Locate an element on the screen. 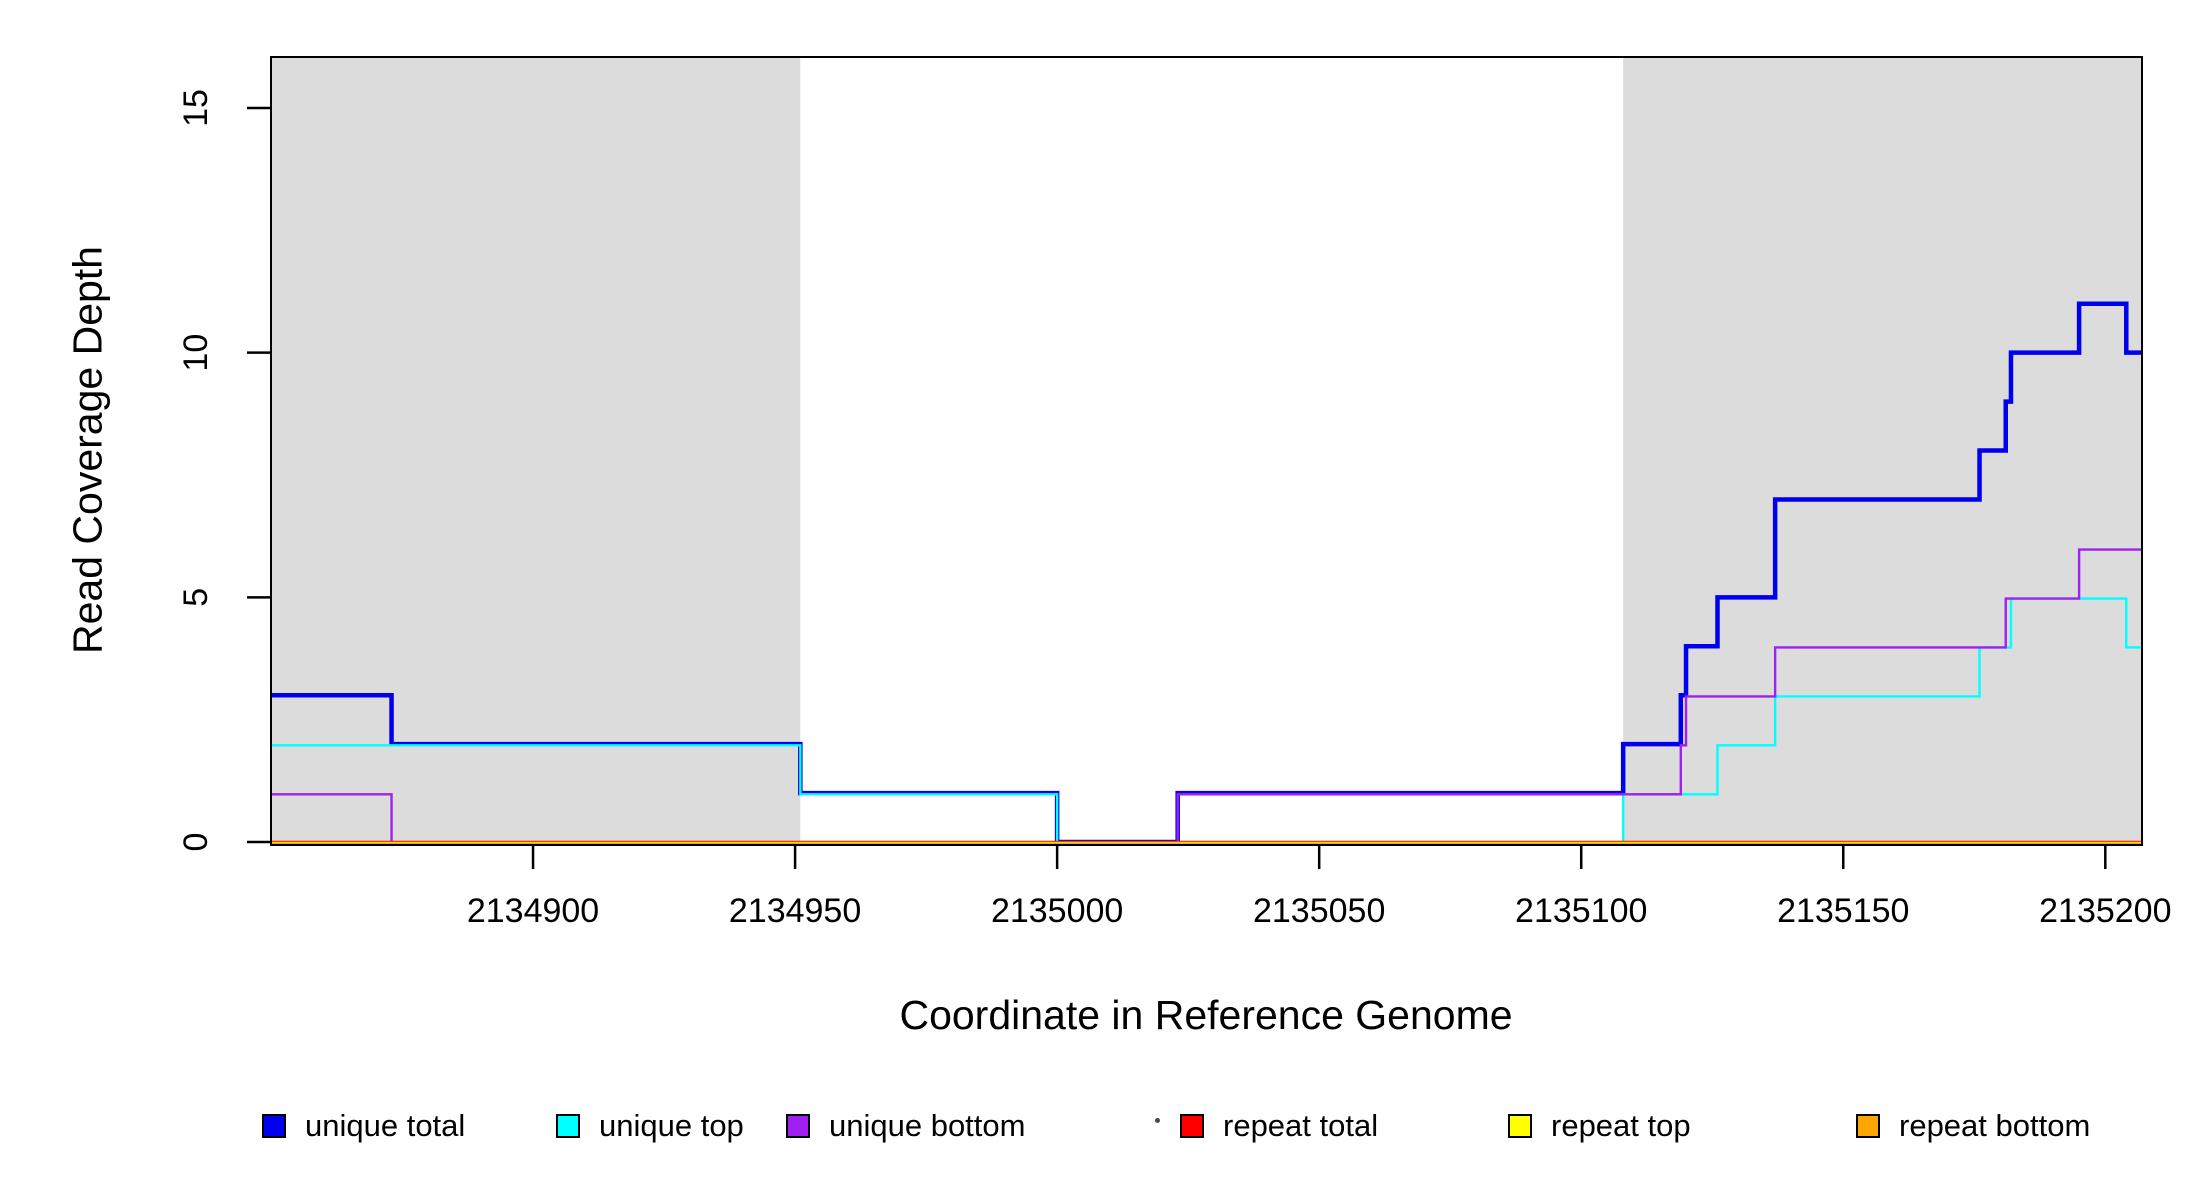 The height and width of the screenshot is (1200, 2200). legend-item-unique-total: unique total is located at coordinates (363, 1126).